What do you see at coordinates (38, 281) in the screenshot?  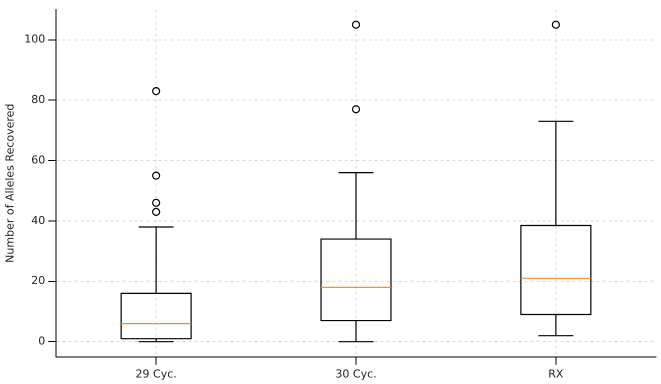 I see `y-tick-label: 20` at bounding box center [38, 281].